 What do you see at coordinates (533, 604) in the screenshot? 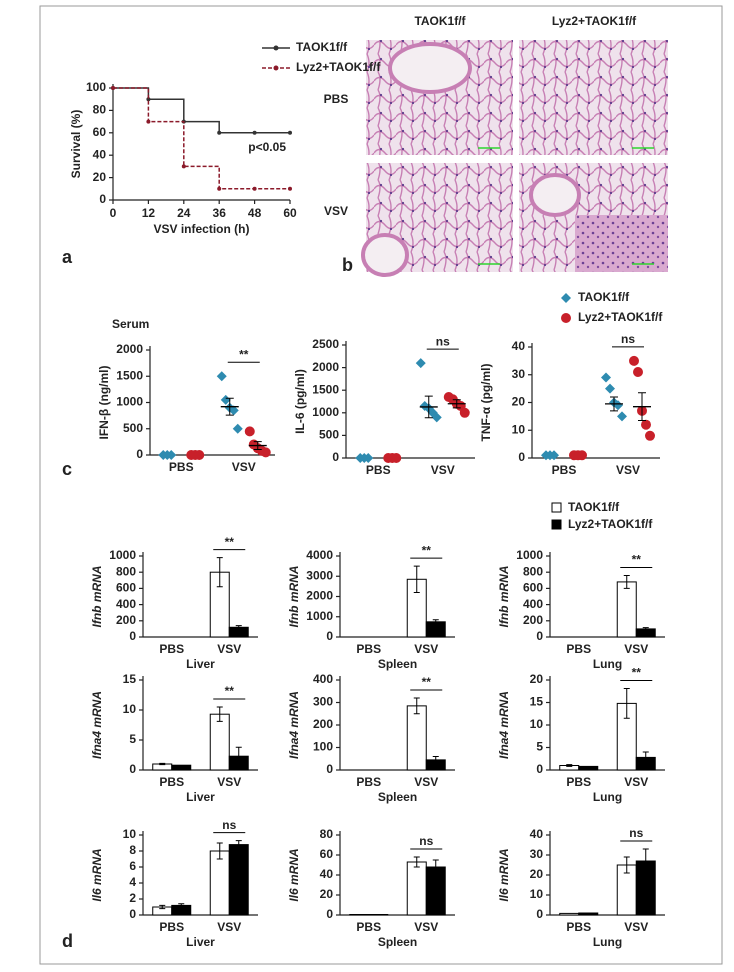
I see `y-tick-label: 400` at bounding box center [533, 604].